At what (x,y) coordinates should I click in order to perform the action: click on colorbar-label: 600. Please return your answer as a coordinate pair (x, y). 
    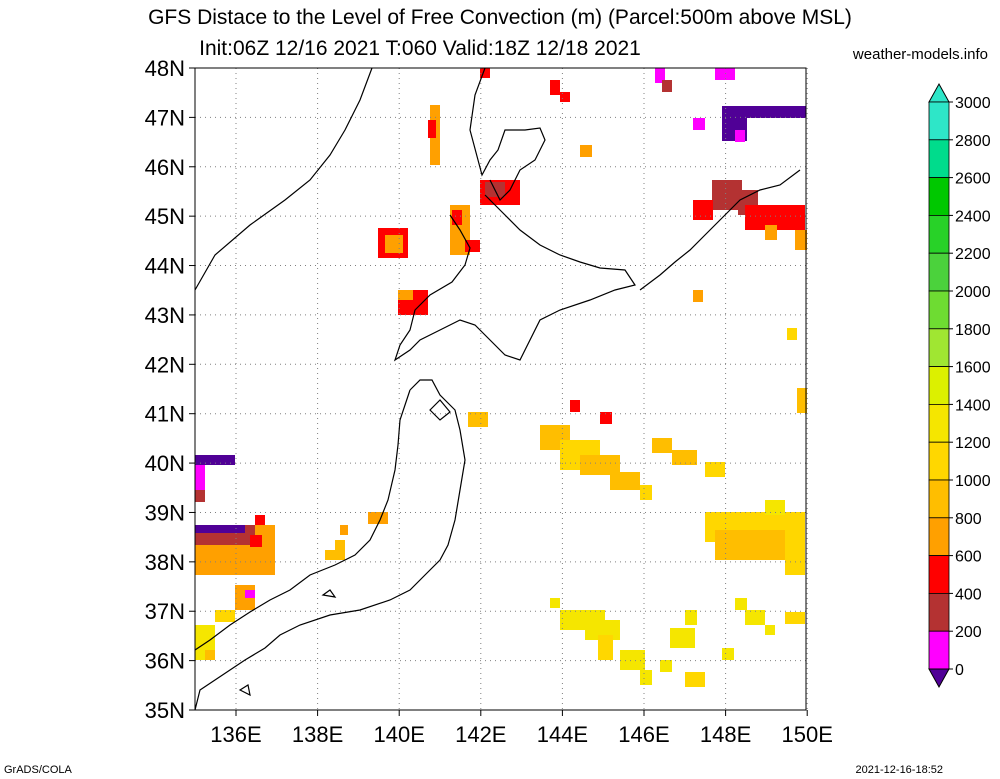
    Looking at the image, I should click on (968, 557).